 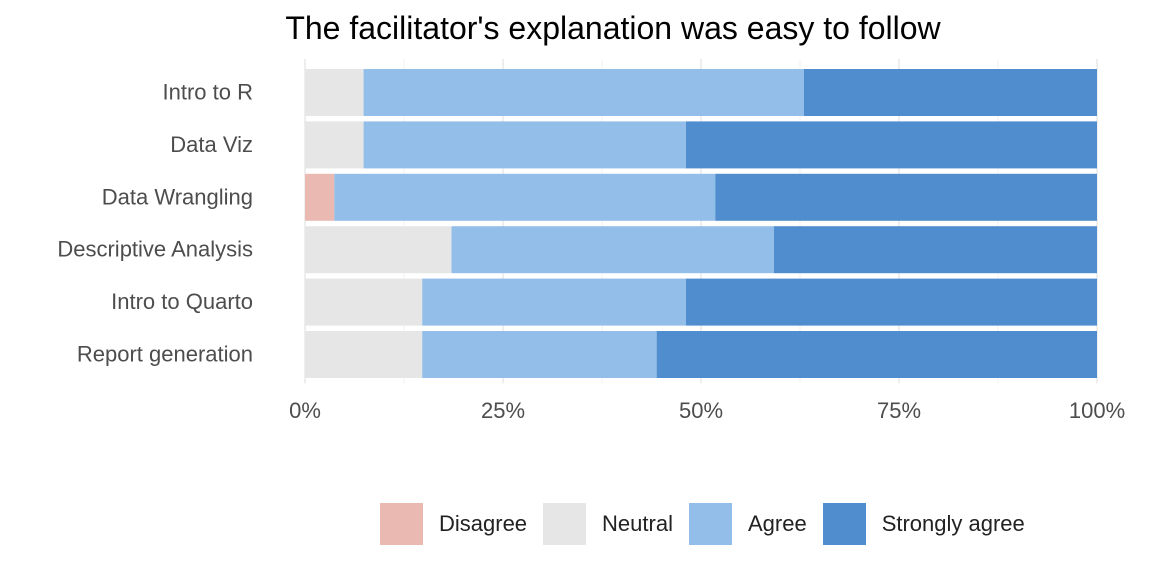 What do you see at coordinates (211, 144) in the screenshot?
I see `y-tick-label: Data Viz` at bounding box center [211, 144].